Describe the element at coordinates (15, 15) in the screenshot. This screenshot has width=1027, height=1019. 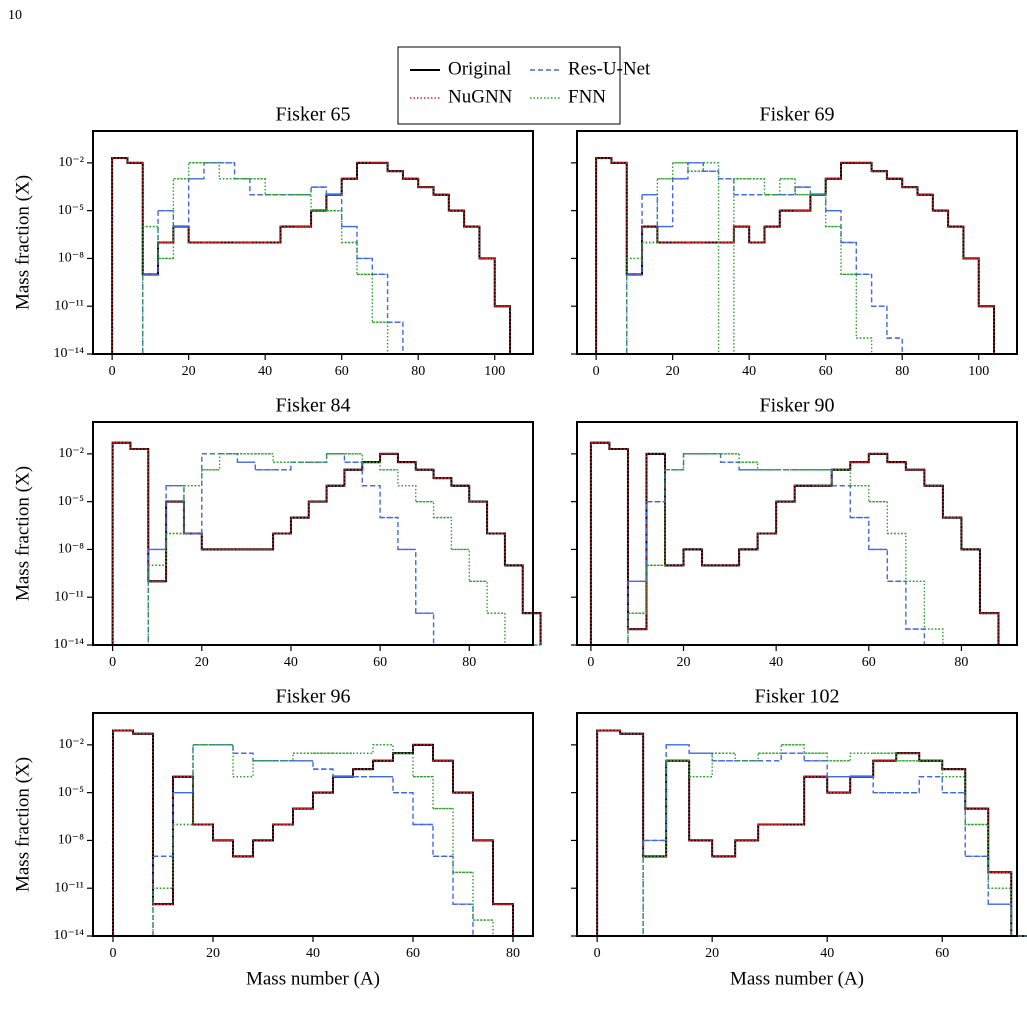
I see `page-number: 10` at that location.